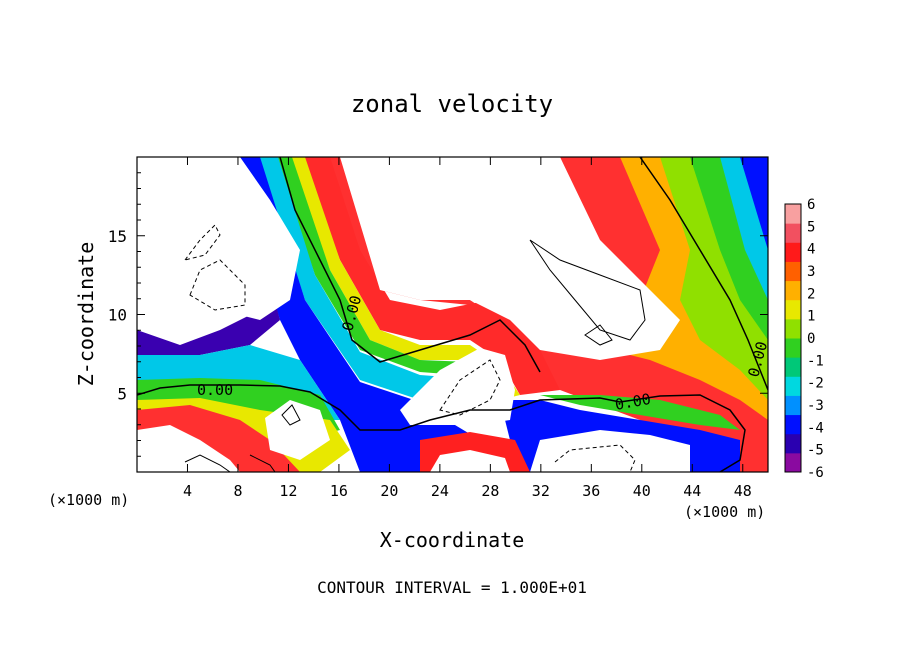 The height and width of the screenshot is (654, 904). I want to click on x-tick-label: 20, so click(389, 491).